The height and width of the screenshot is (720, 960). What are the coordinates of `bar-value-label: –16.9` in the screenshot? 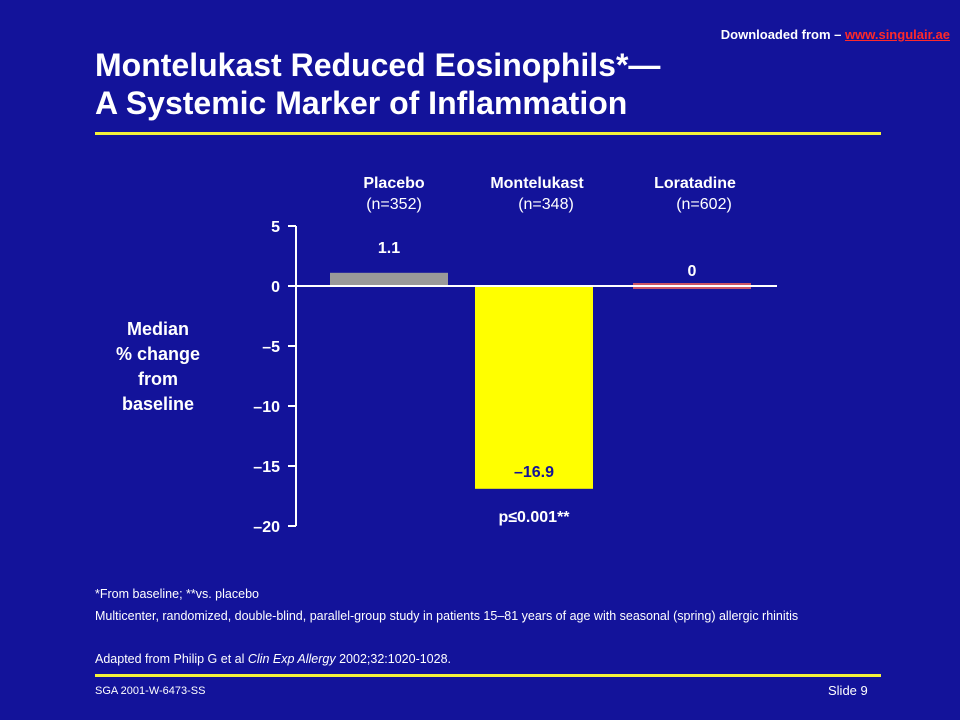 It's located at (534, 472).